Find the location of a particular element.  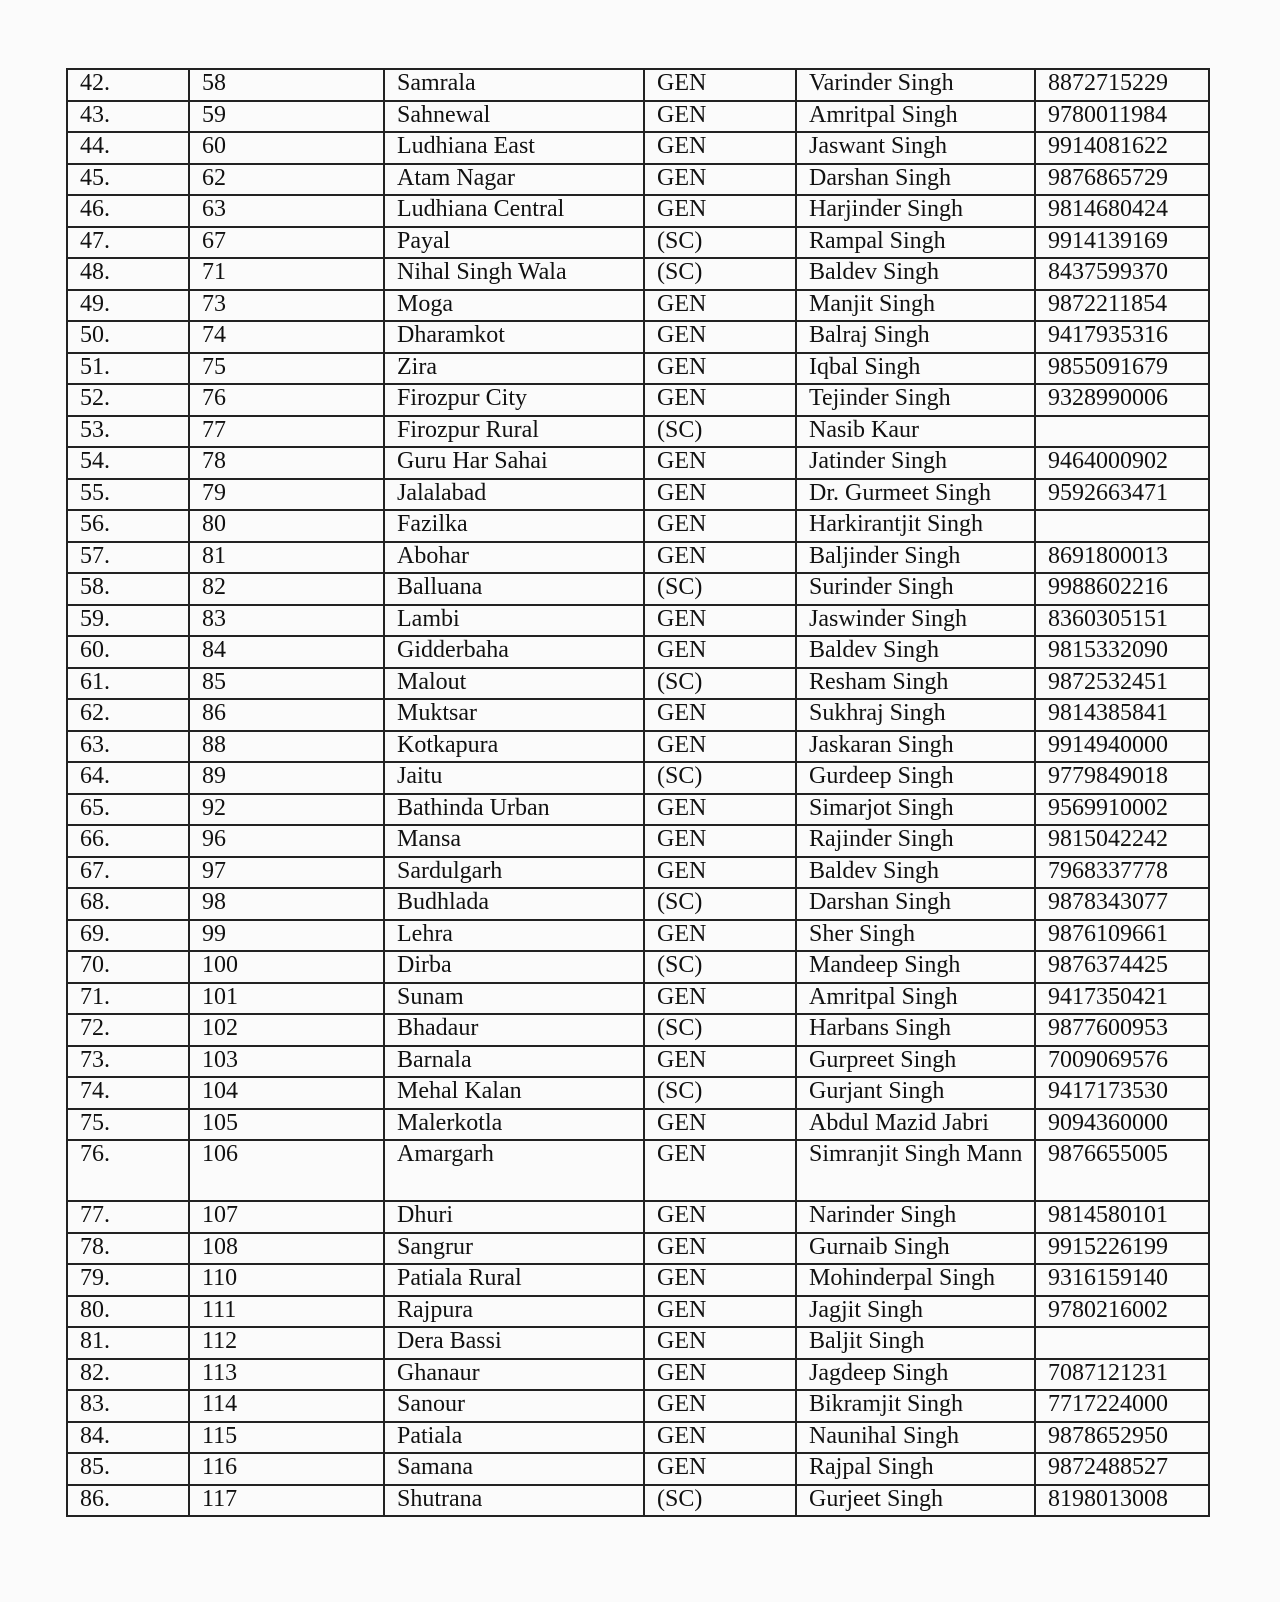

table-row: 64. 89 Jaitu (SC) Gurdeep Singh 9779849018 is located at coordinates (638, 778).